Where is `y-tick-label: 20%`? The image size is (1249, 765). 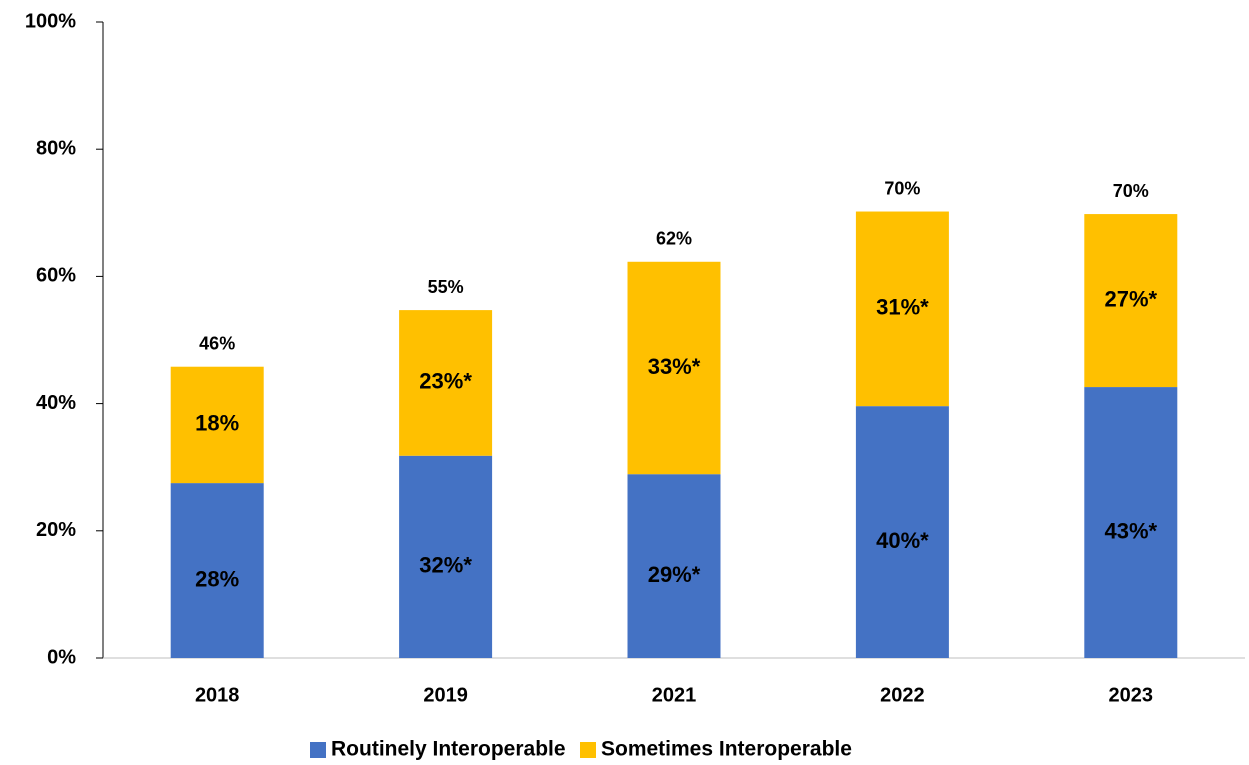 y-tick-label: 20% is located at coordinates (56, 530).